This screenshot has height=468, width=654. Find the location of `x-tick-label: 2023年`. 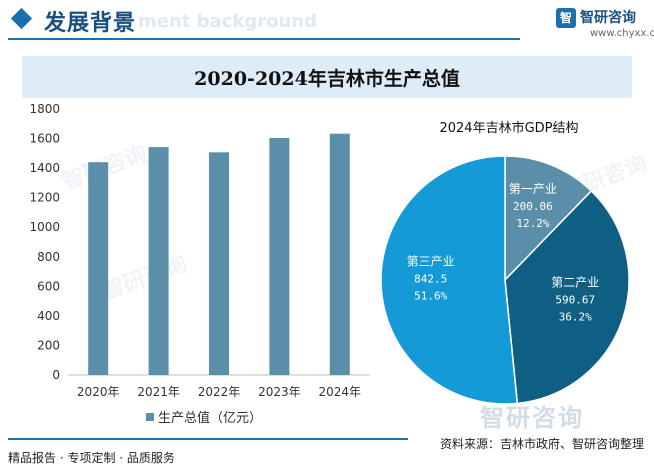

x-tick-label: 2023年 is located at coordinates (279, 392).